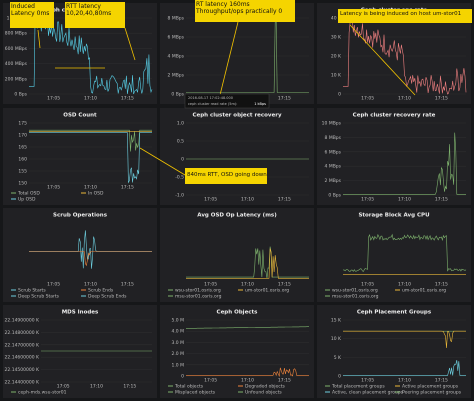 Image resolution: width=474 pixels, height=401 pixels. Describe the element at coordinates (22, 124) in the screenshot. I see `y-tick-label: 175` at that location.